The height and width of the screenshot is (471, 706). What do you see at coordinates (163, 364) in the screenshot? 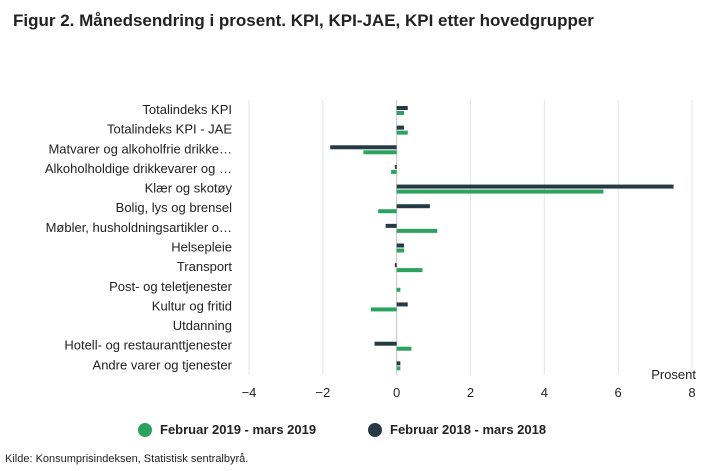
I see `category-label: Andre varer og tjenester` at bounding box center [163, 364].